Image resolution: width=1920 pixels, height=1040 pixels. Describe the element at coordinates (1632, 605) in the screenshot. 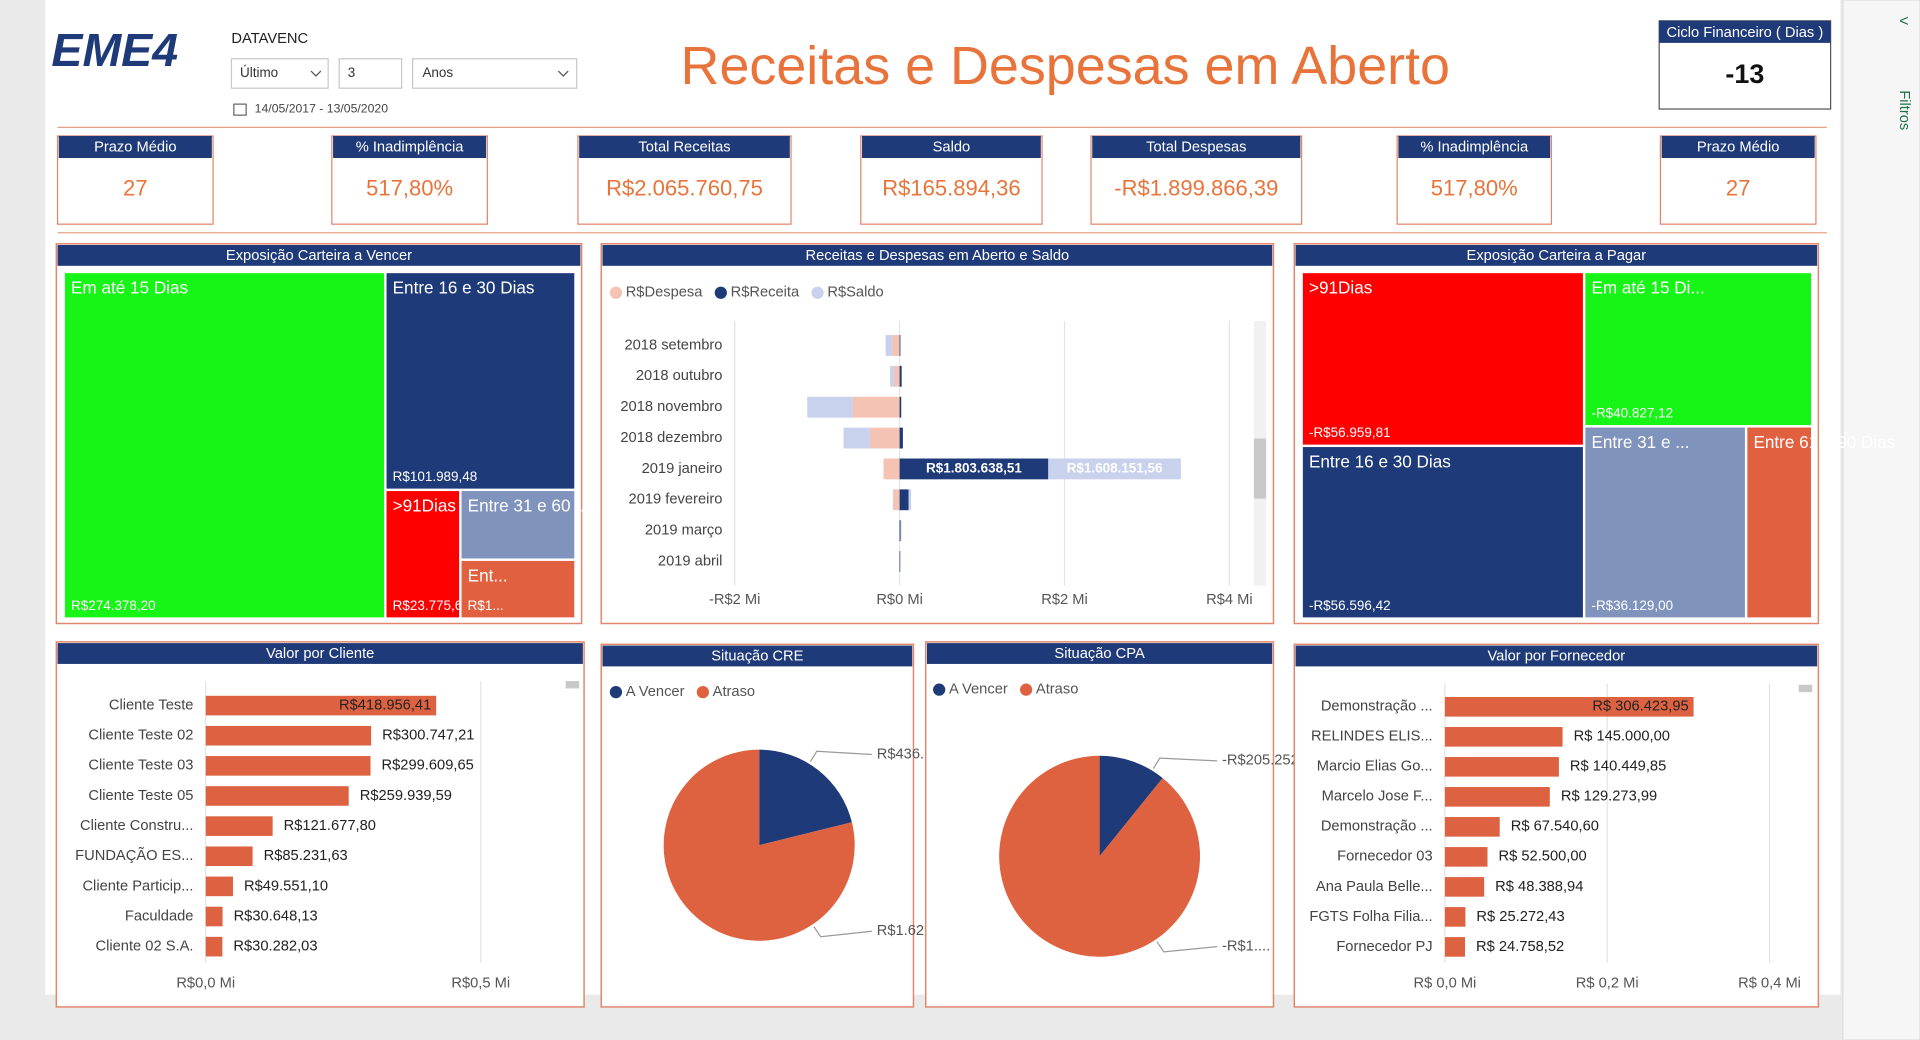

I see `treemap-value-label: -R$36.129,00` at that location.